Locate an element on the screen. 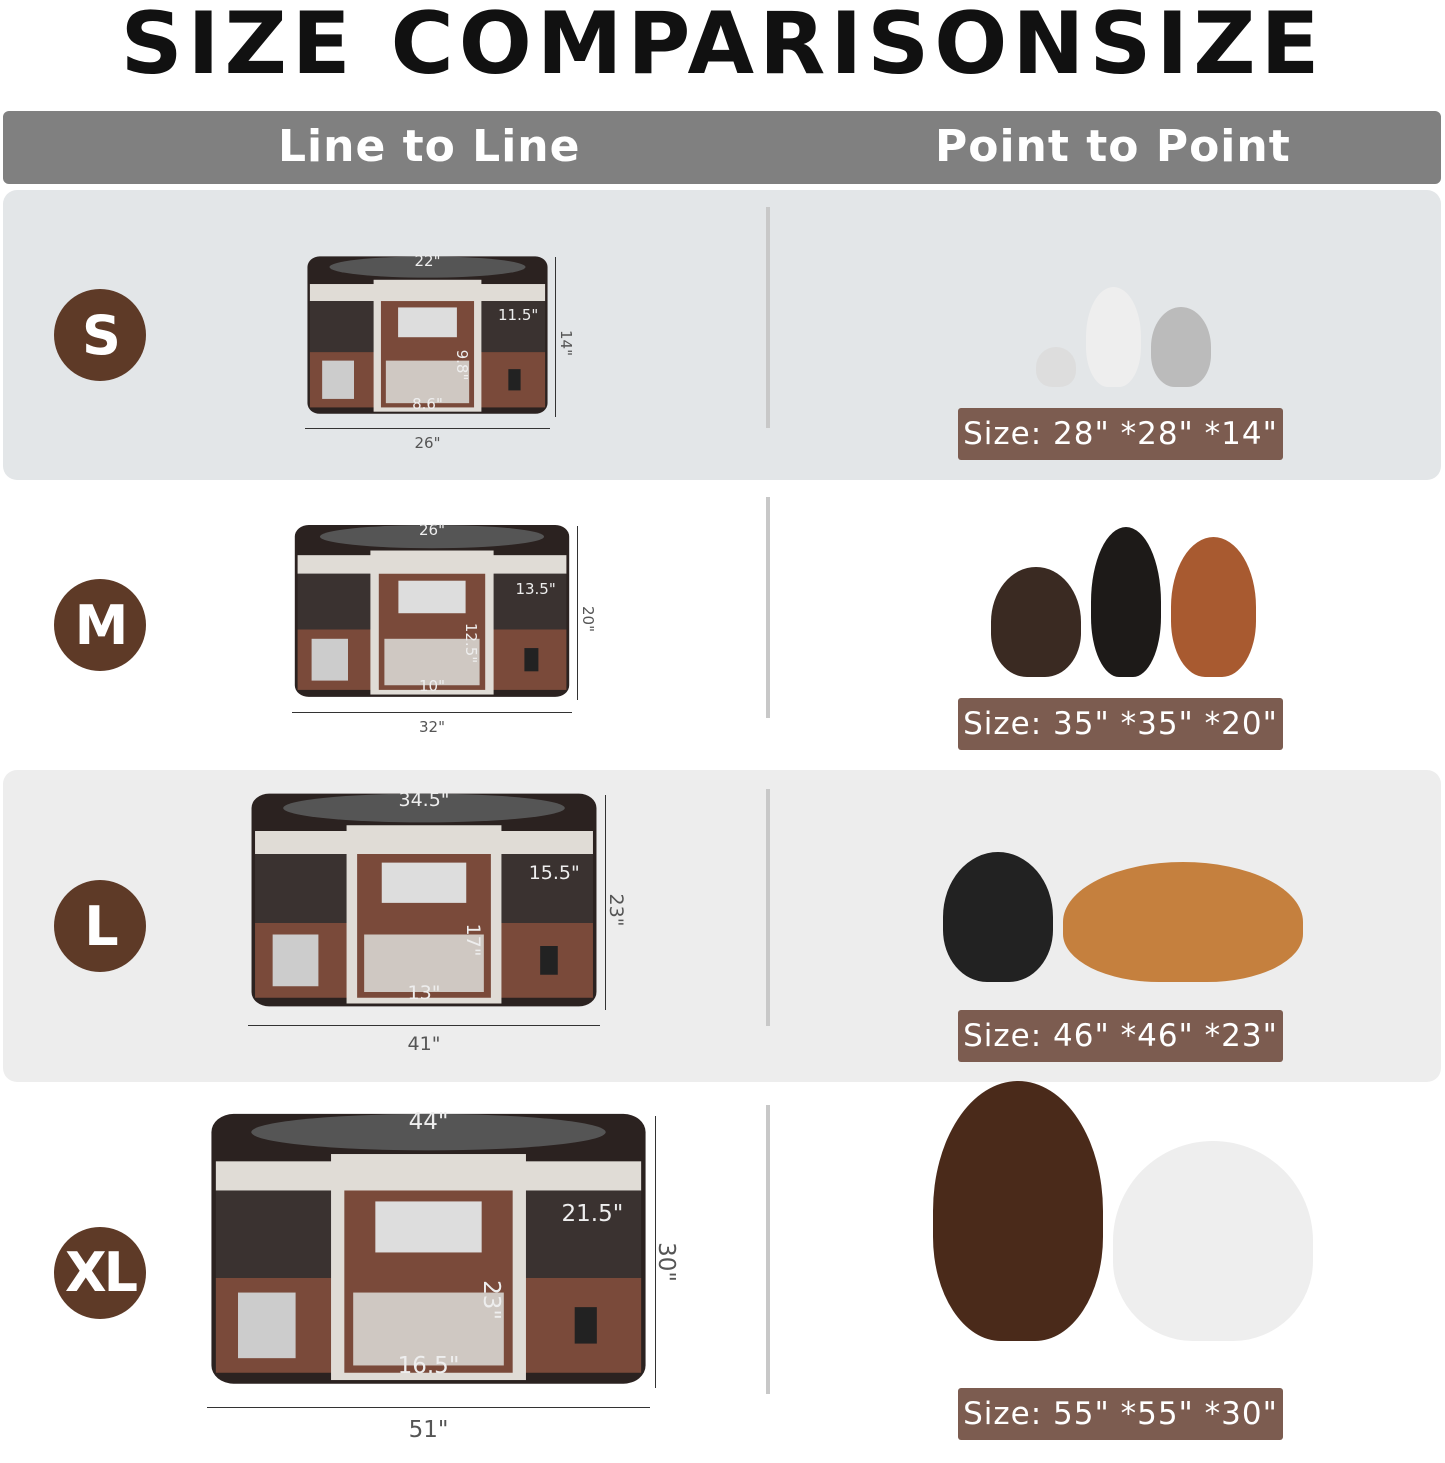 The width and height of the screenshot is (1445, 1463). size-badge: L is located at coordinates (100, 926).